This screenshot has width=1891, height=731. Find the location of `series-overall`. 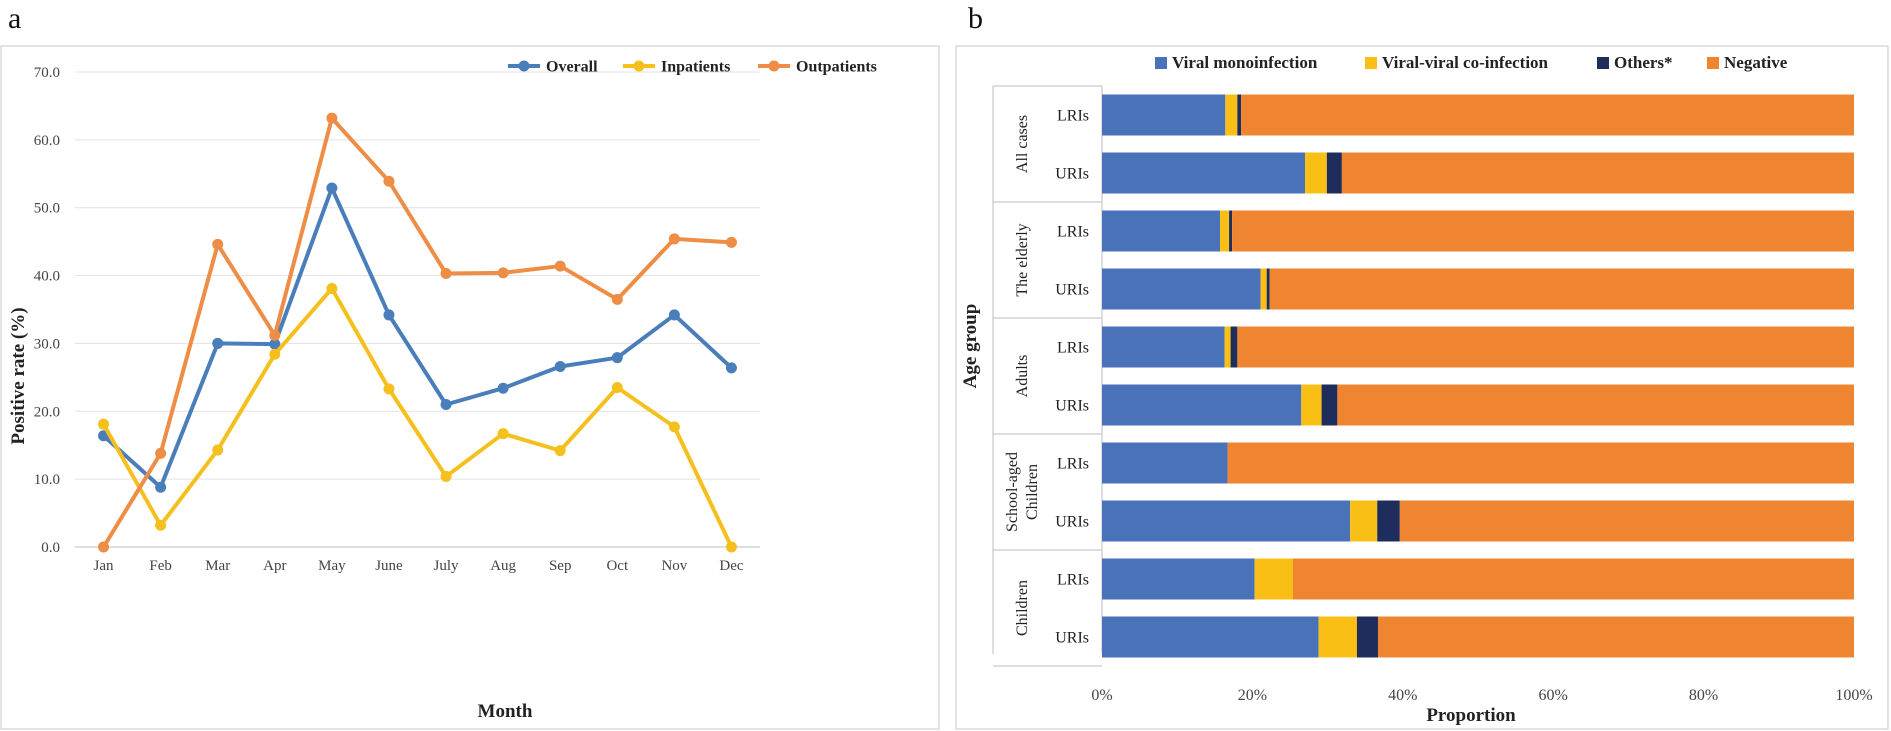

series-overall is located at coordinates (417, 337).